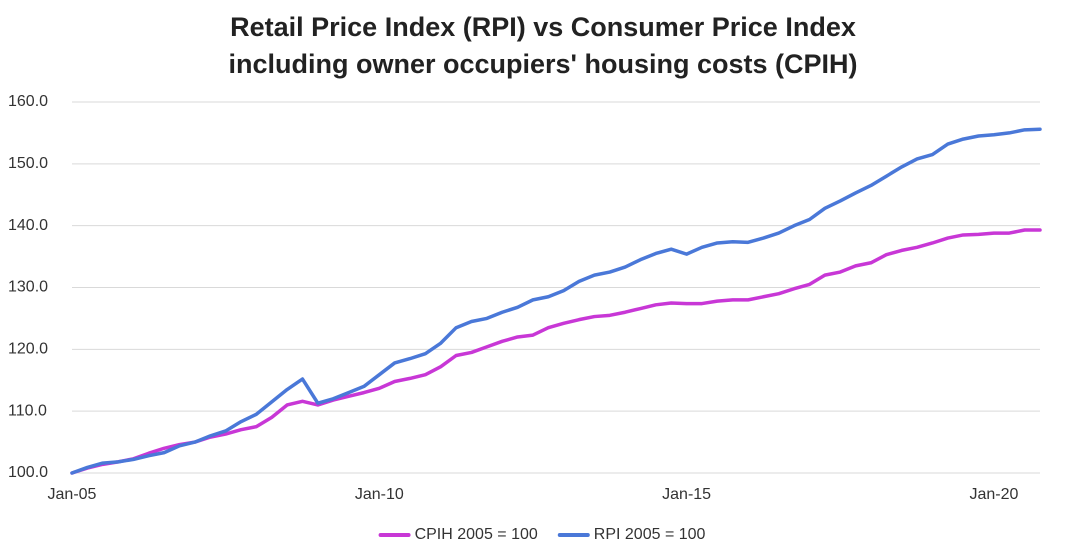 This screenshot has width=1086, height=560. What do you see at coordinates (27, 410) in the screenshot?
I see `y-tick-label: 110.0` at bounding box center [27, 410].